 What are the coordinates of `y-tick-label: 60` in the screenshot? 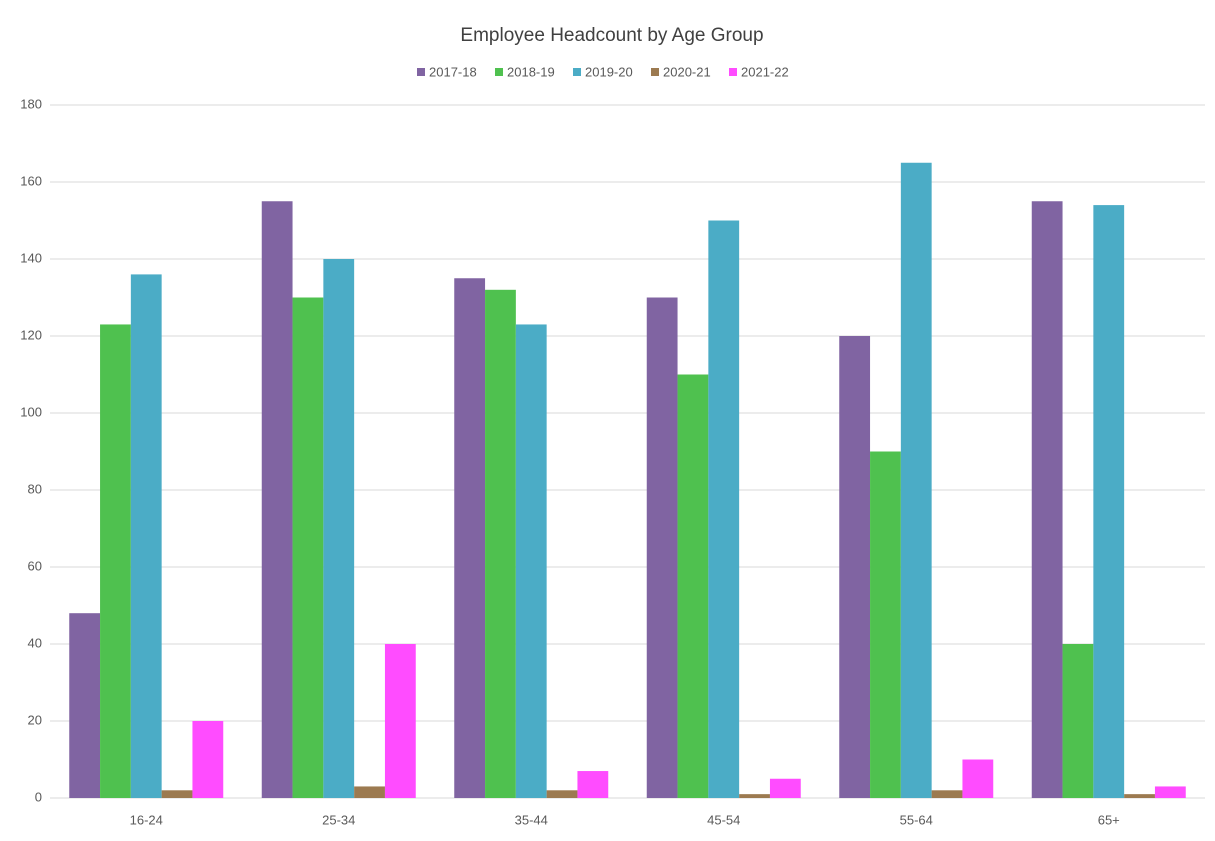 It's located at (35, 565).